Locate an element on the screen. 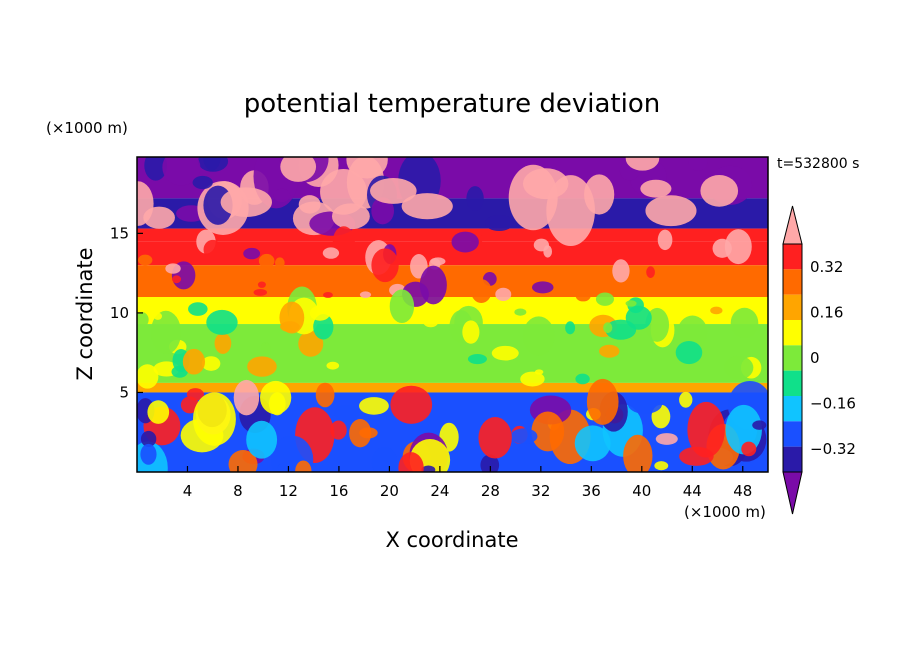  x-tick-label: 48 is located at coordinates (742, 491).